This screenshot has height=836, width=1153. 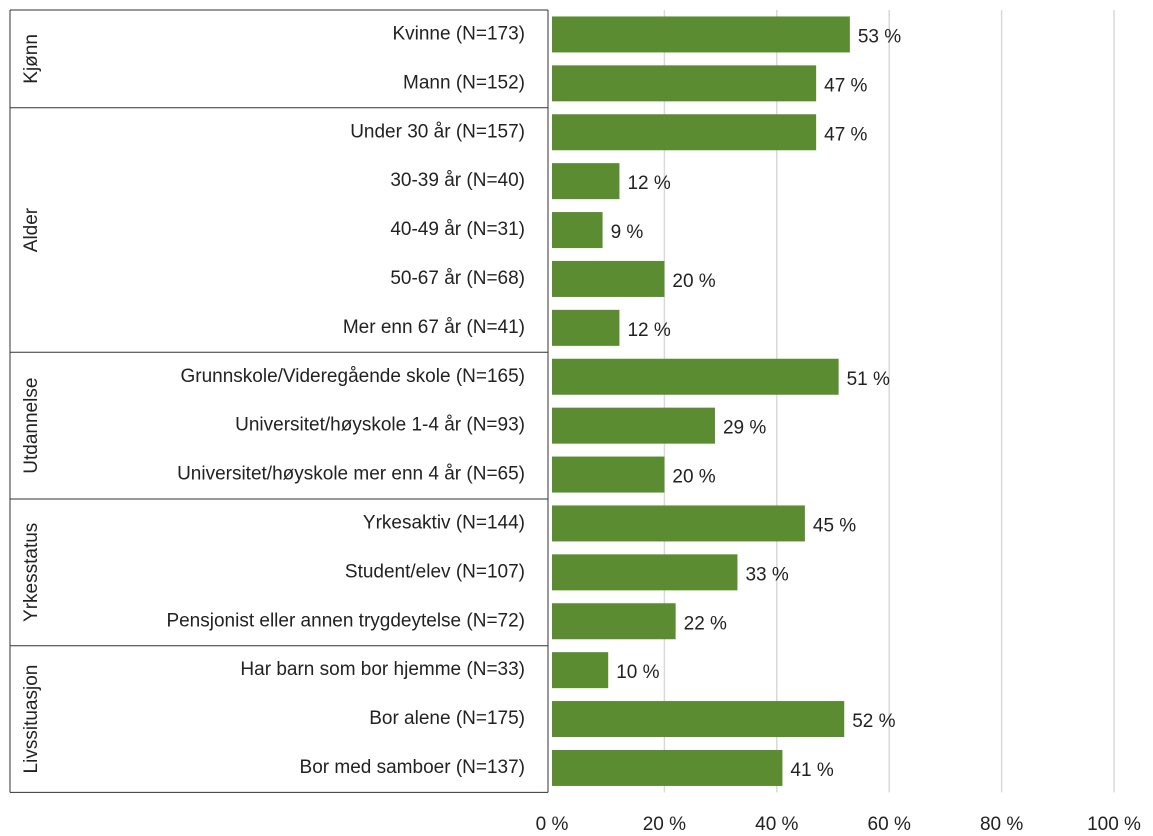 What do you see at coordinates (351, 474) in the screenshot?
I see `category-label: Universitet/høyskole mer enn 4 år (N=65)` at bounding box center [351, 474].